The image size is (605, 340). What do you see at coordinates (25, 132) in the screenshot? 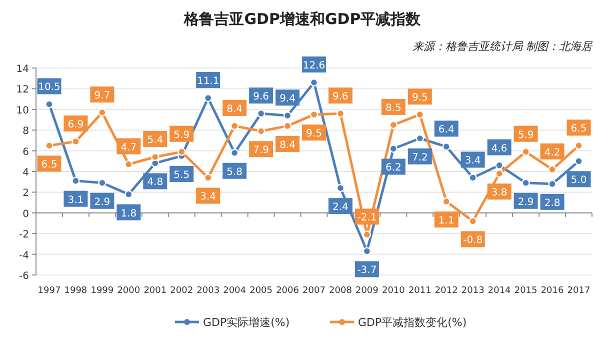
I see `y-tick-label: 8` at bounding box center [25, 132].